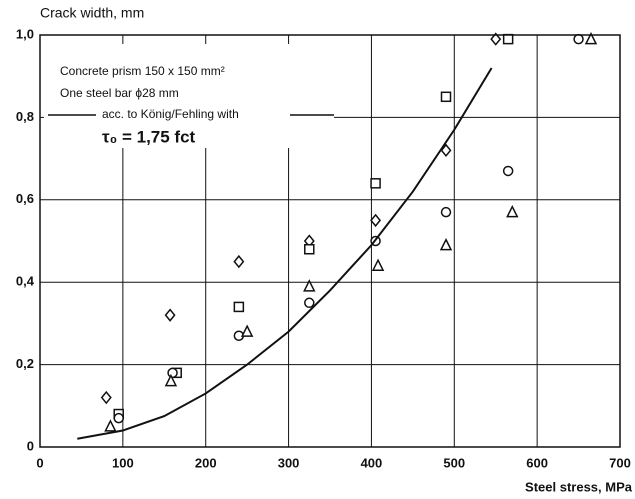 The image size is (635, 499). I want to click on legend-label: acc. to König/Fehling with, so click(170, 114).